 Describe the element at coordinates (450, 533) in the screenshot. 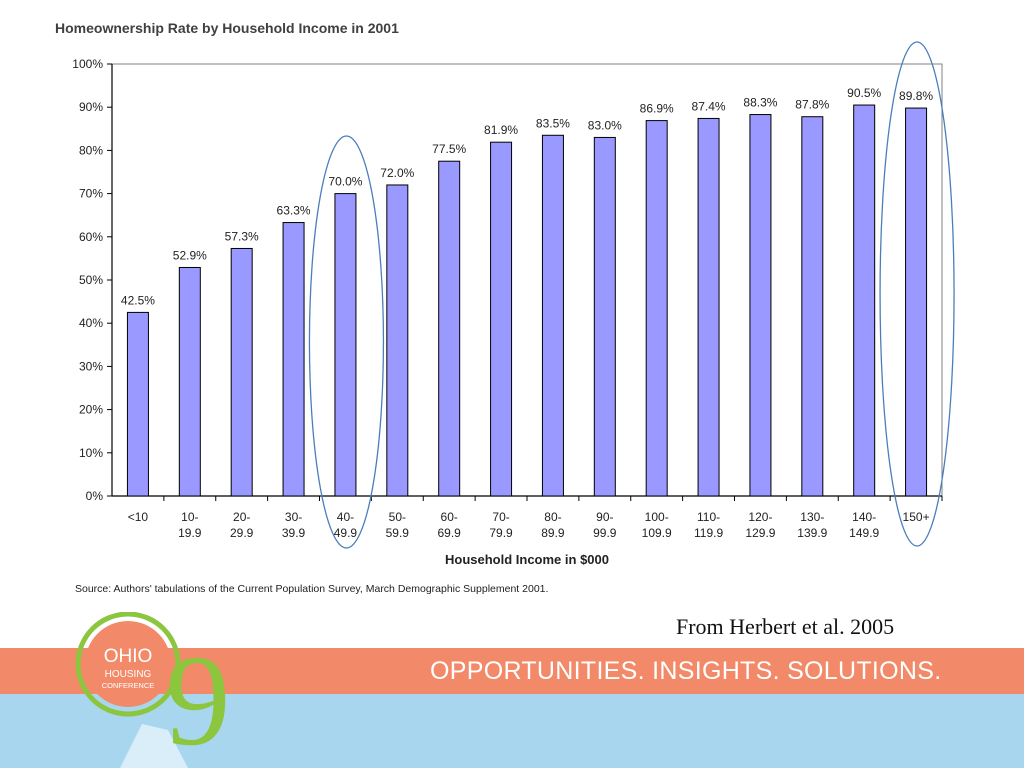

I see `x-tick-label: 69.9` at that location.